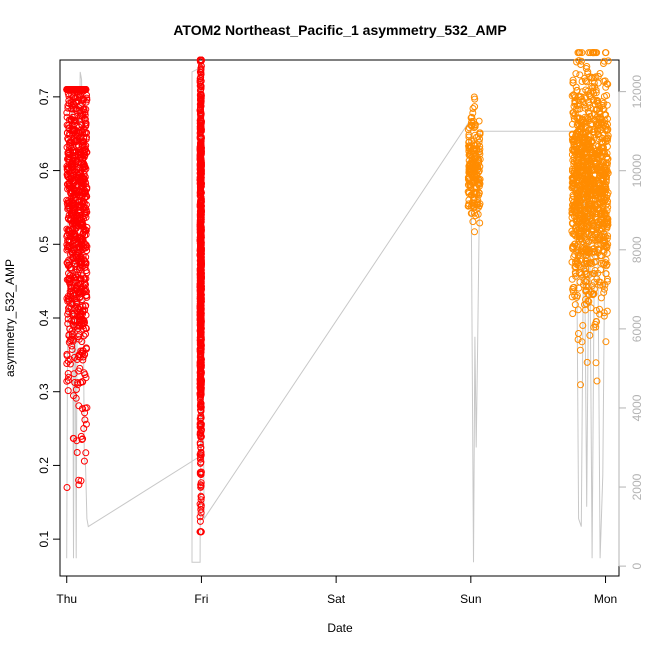  What do you see at coordinates (66, 599) in the screenshot?
I see `x-tick-label: Thu` at bounding box center [66, 599].